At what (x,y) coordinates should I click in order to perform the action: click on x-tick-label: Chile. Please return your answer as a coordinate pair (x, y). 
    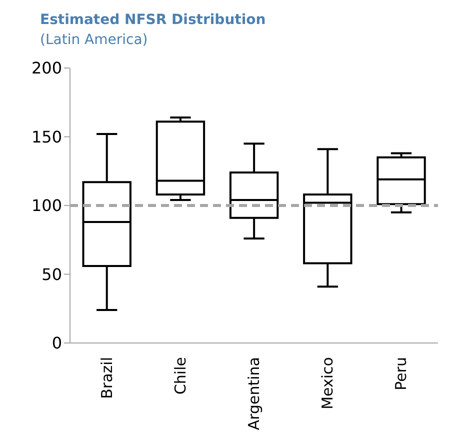
    Looking at the image, I should click on (180, 376).